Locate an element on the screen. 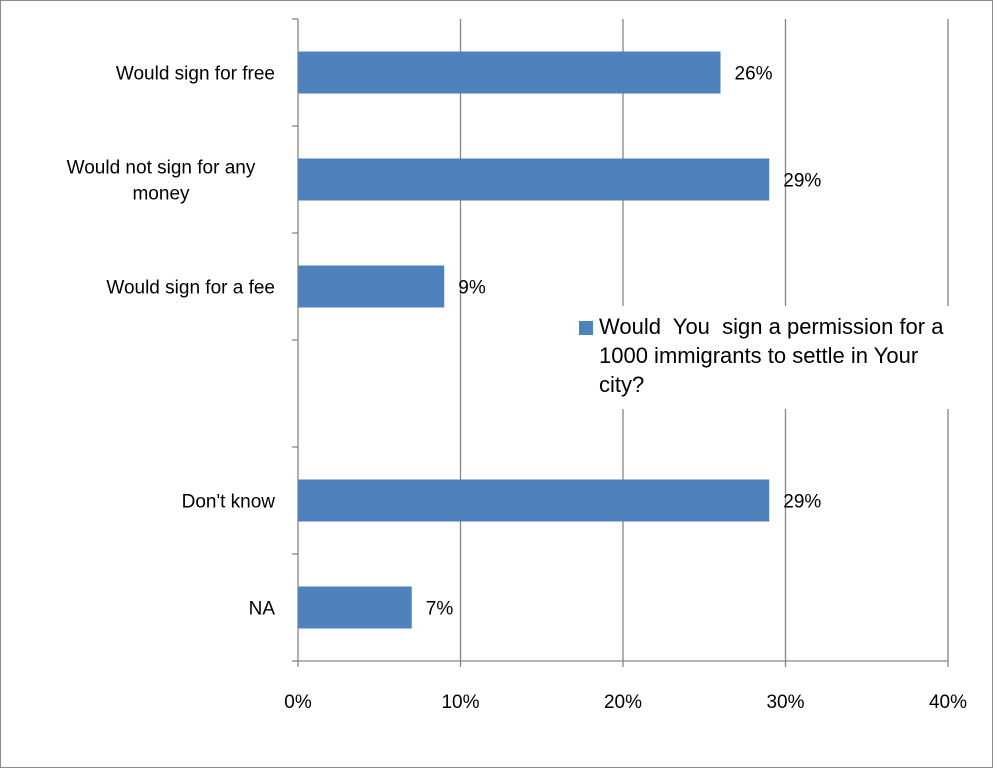  data-label: 26% is located at coordinates (754, 74).